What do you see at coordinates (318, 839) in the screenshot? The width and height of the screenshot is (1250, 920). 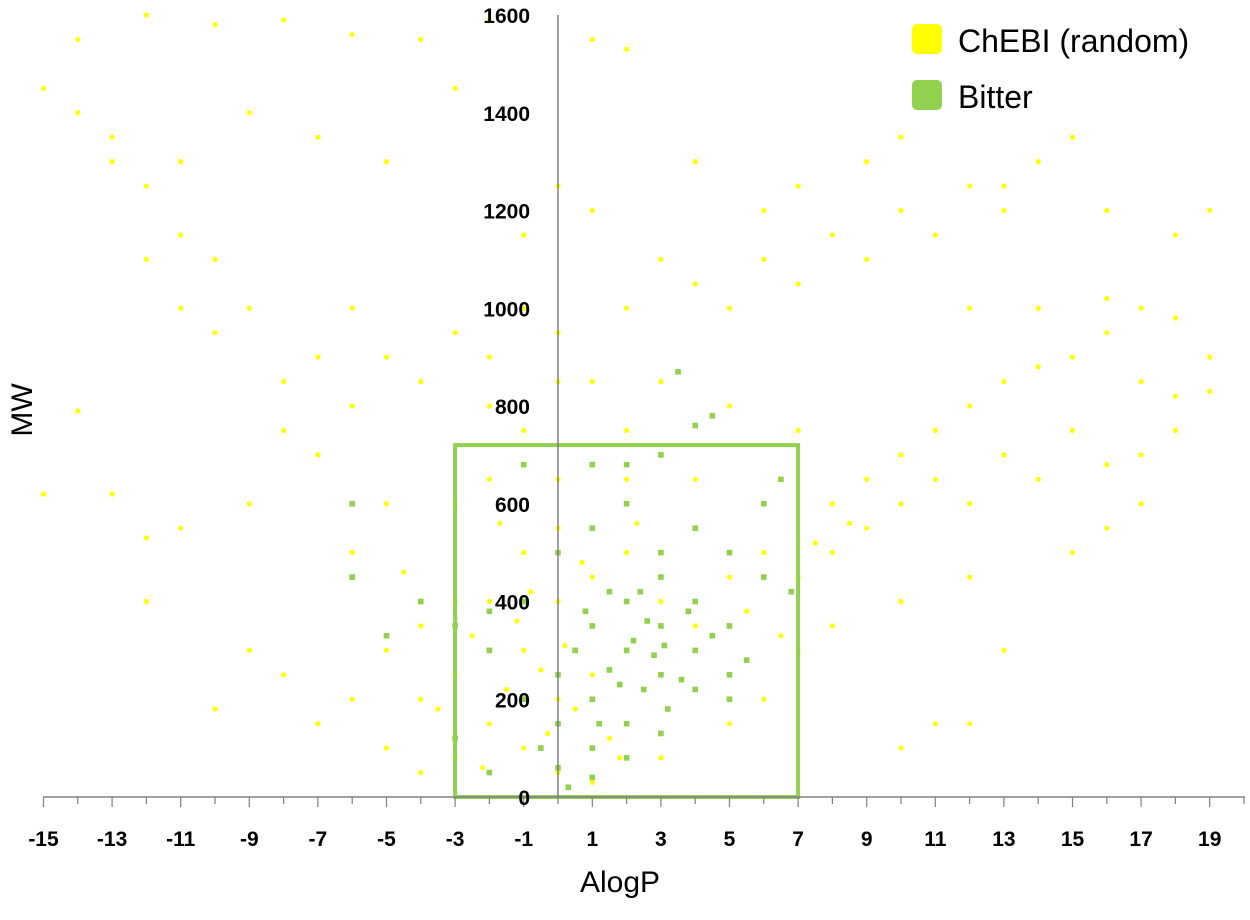 I see `x-tick-label: -7` at bounding box center [318, 839].